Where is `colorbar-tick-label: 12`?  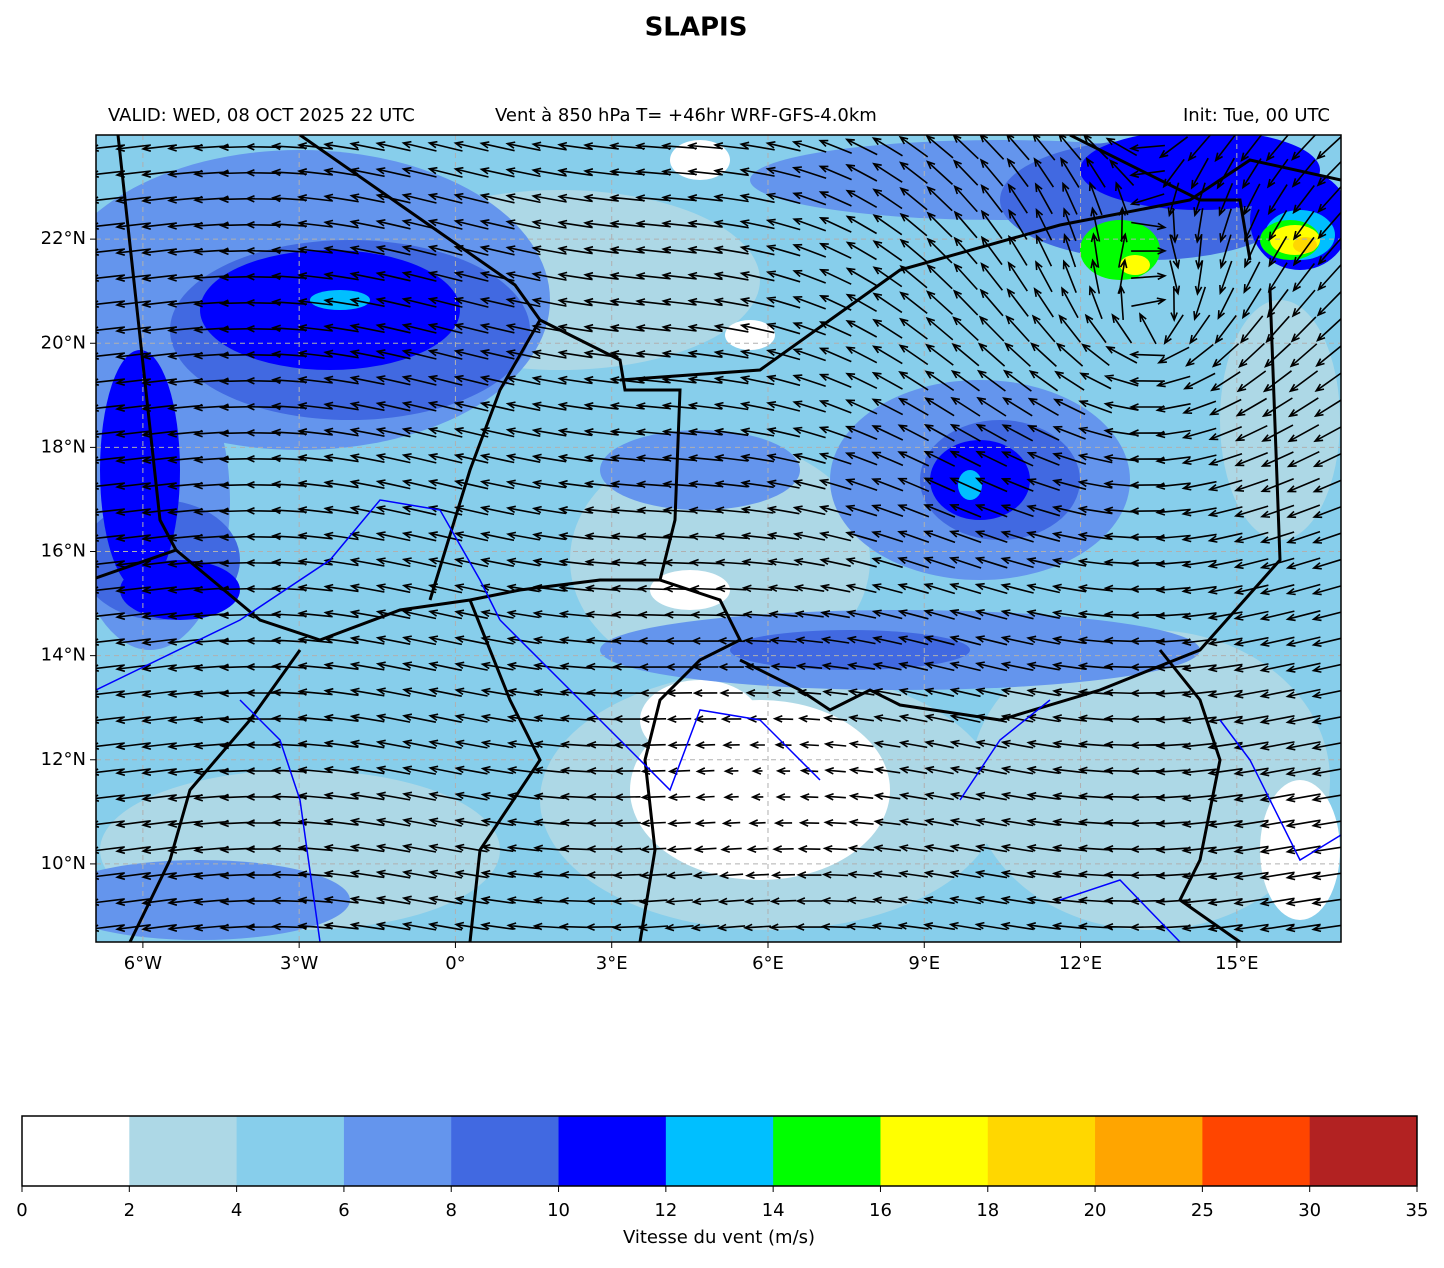 colorbar-tick-label: 12 is located at coordinates (665, 1210).